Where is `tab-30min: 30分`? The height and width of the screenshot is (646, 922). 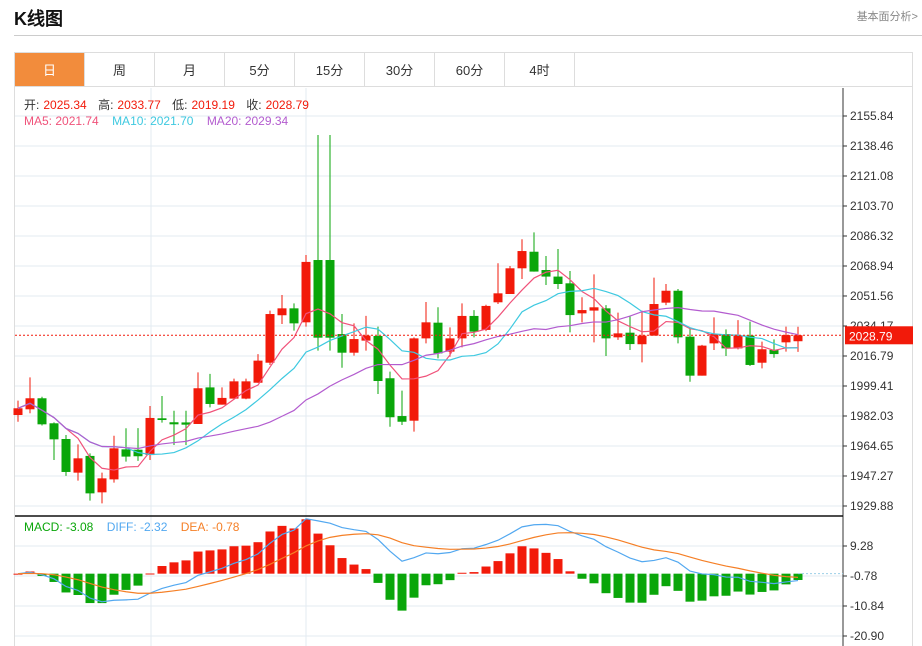
tab-30min: 30分 is located at coordinates (400, 69).